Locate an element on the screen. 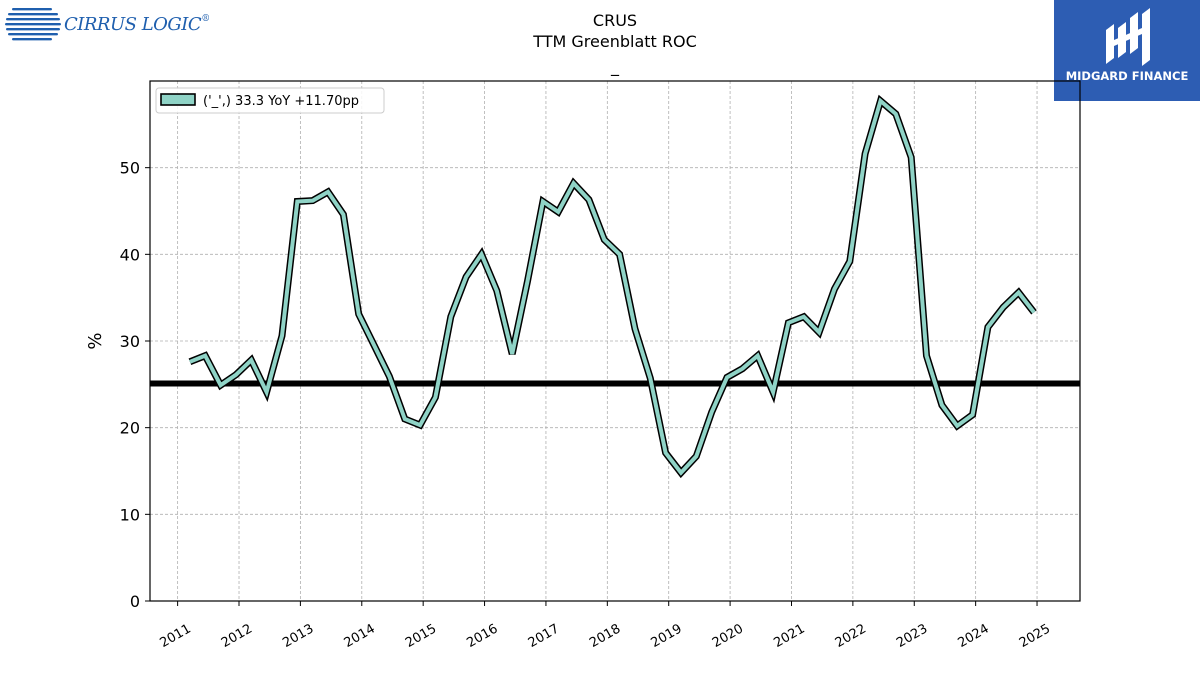  x-tick-label: 2014 is located at coordinates (360, 636).